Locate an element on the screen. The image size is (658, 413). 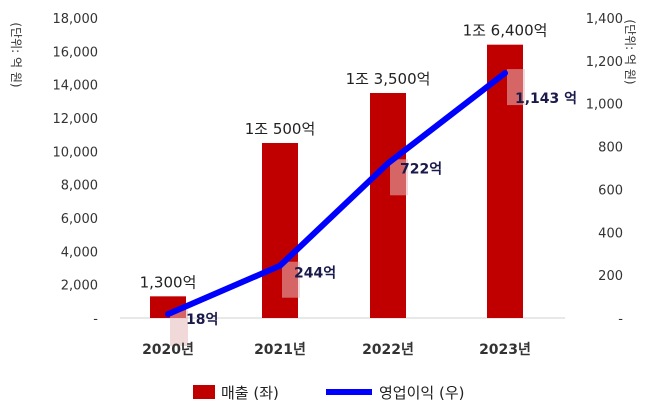
right-axis: - 200 400 600 800 1,000 1,200 1,400 is located at coordinates (605, 169).